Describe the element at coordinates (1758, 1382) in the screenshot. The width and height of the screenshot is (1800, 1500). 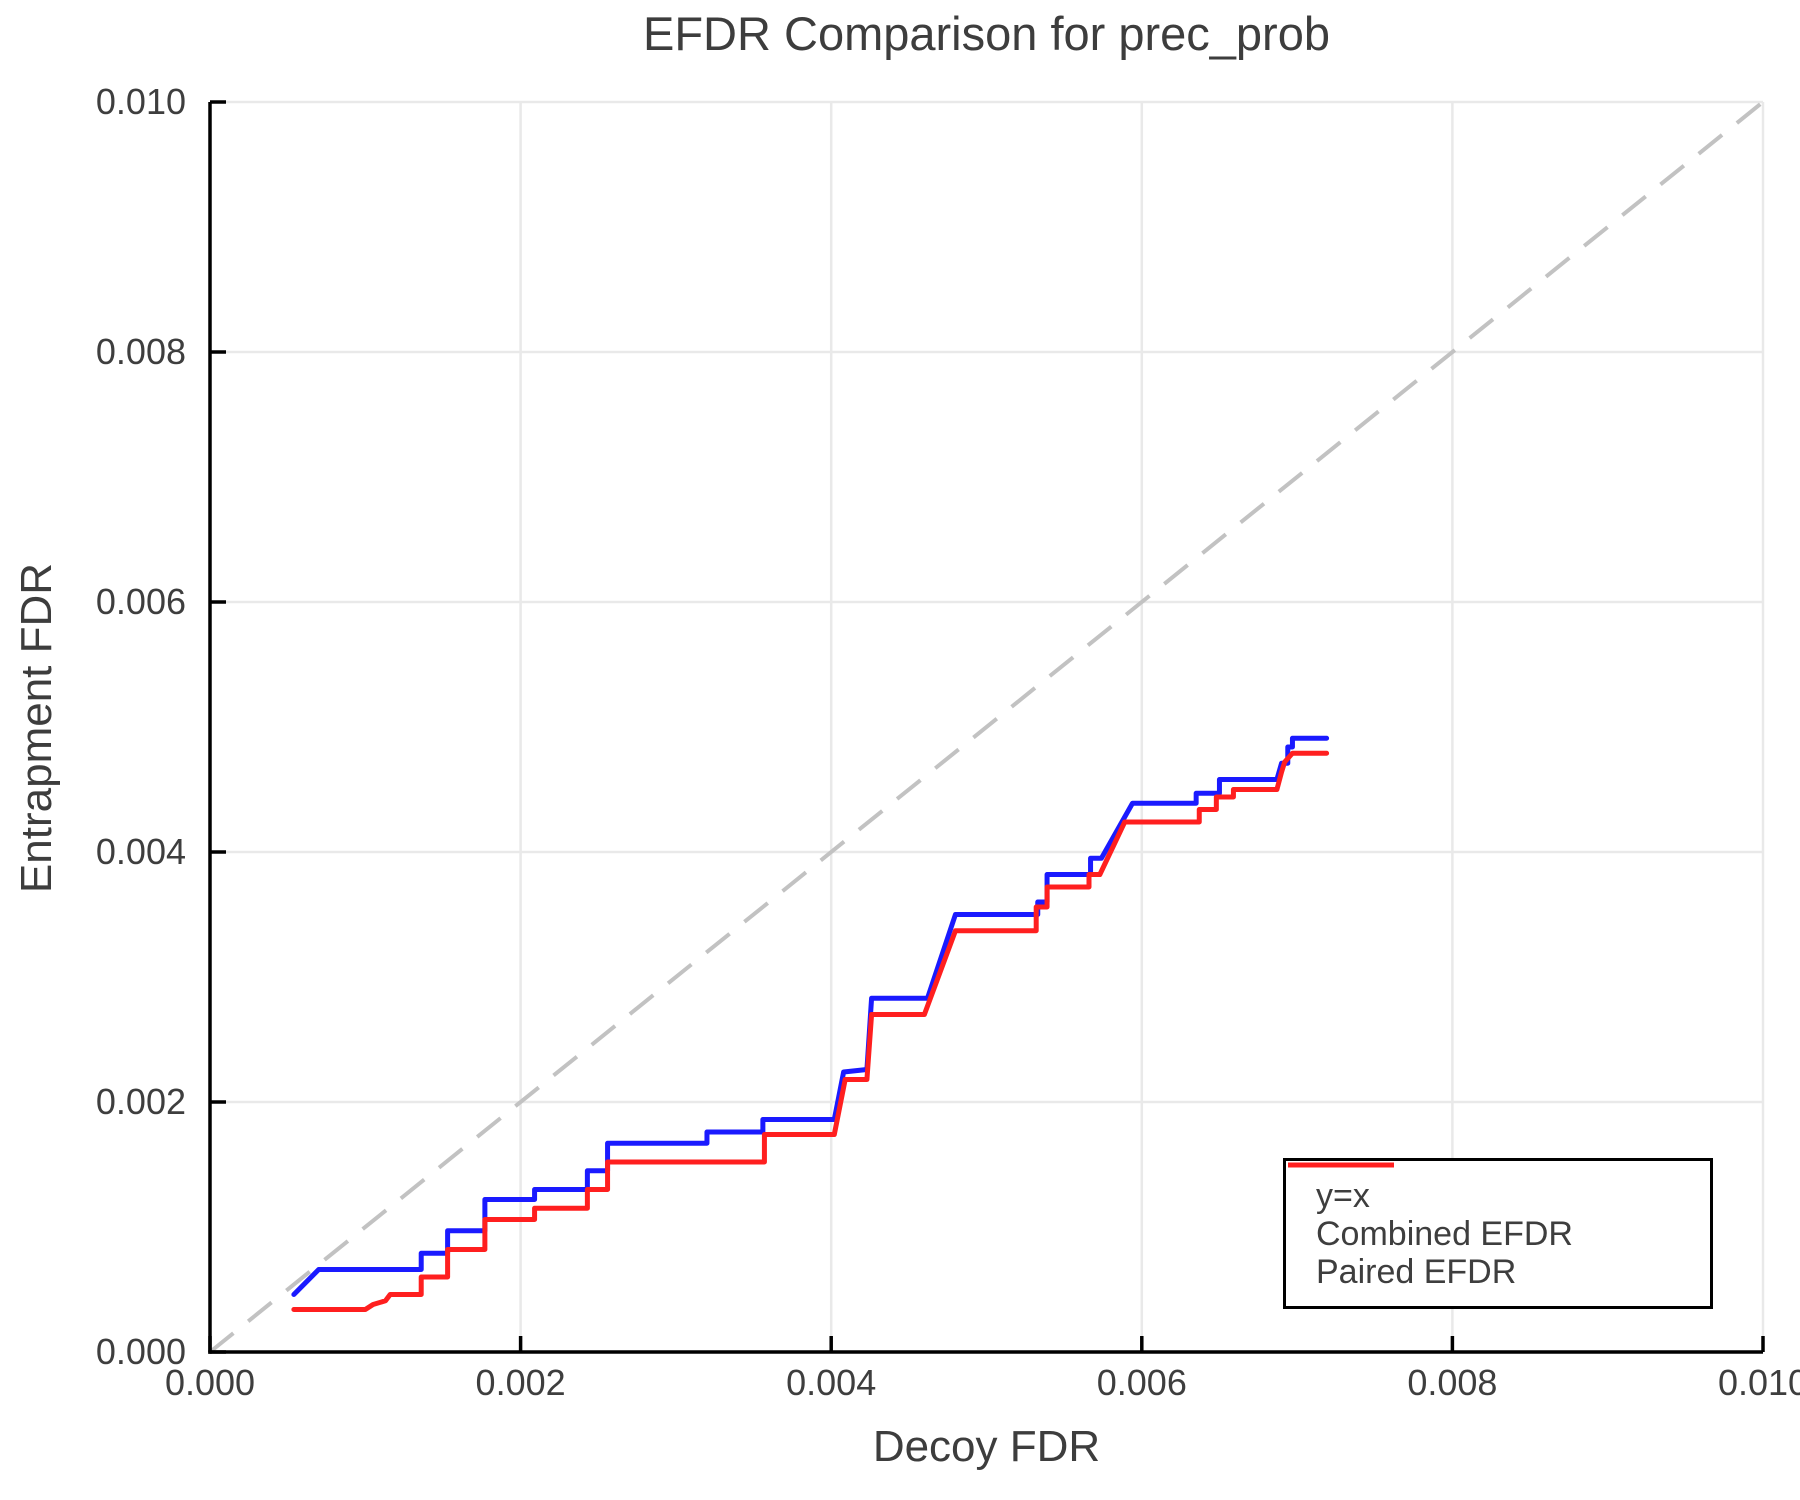
I see `x-tick-label: 0.010` at that location.